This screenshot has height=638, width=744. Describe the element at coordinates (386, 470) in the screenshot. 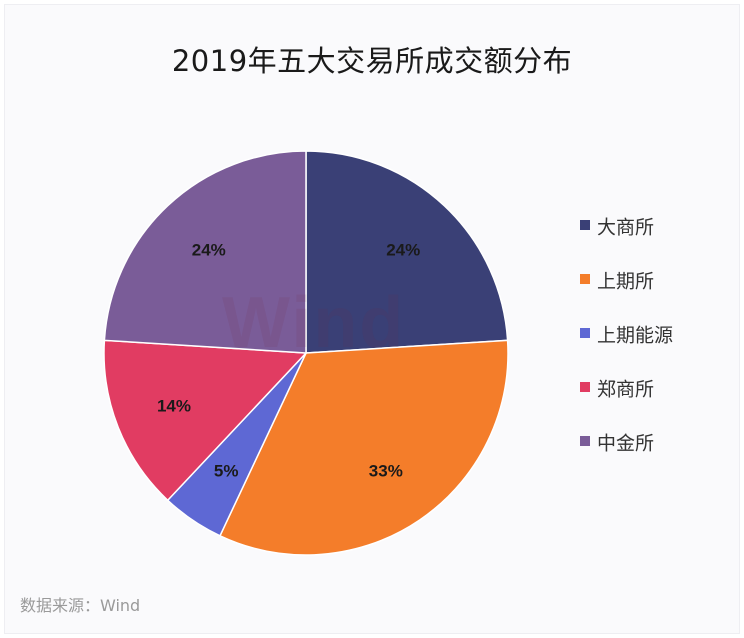

I see `data-label-2: 33%` at that location.